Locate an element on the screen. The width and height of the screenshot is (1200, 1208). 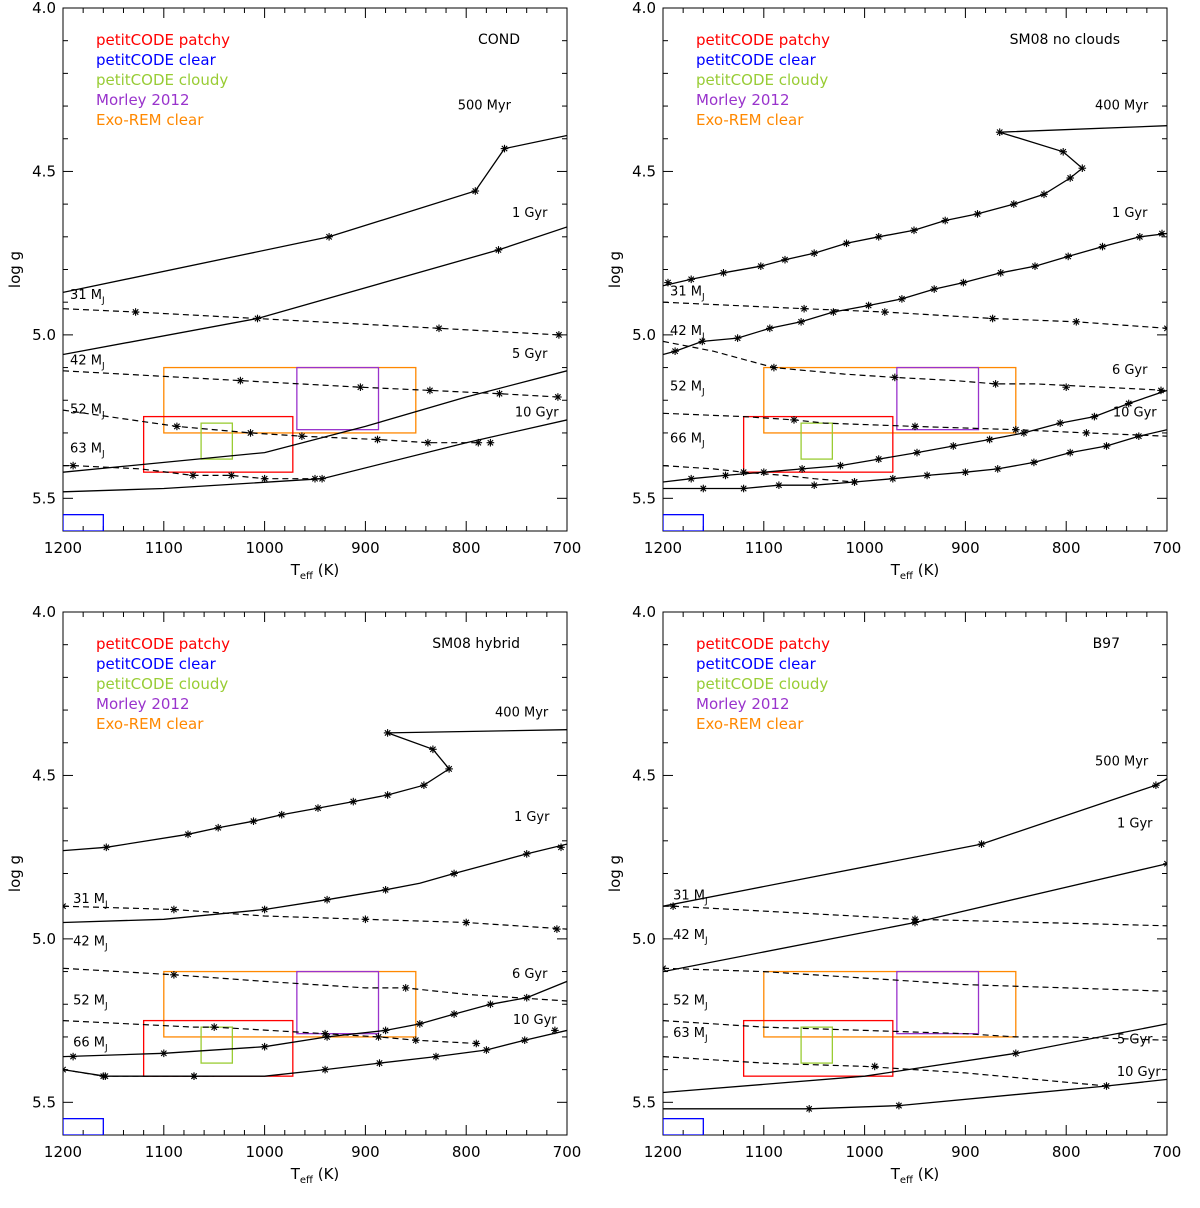
model-name-label: SM08 no clouds is located at coordinates (1065, 40).